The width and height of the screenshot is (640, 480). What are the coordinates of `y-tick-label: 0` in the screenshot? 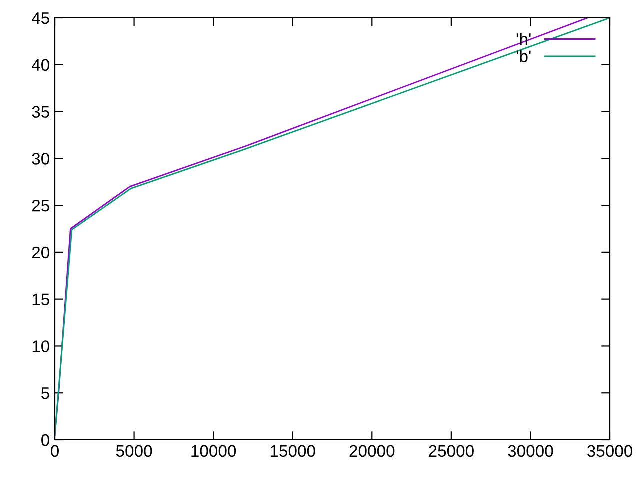 It's located at (46, 440).